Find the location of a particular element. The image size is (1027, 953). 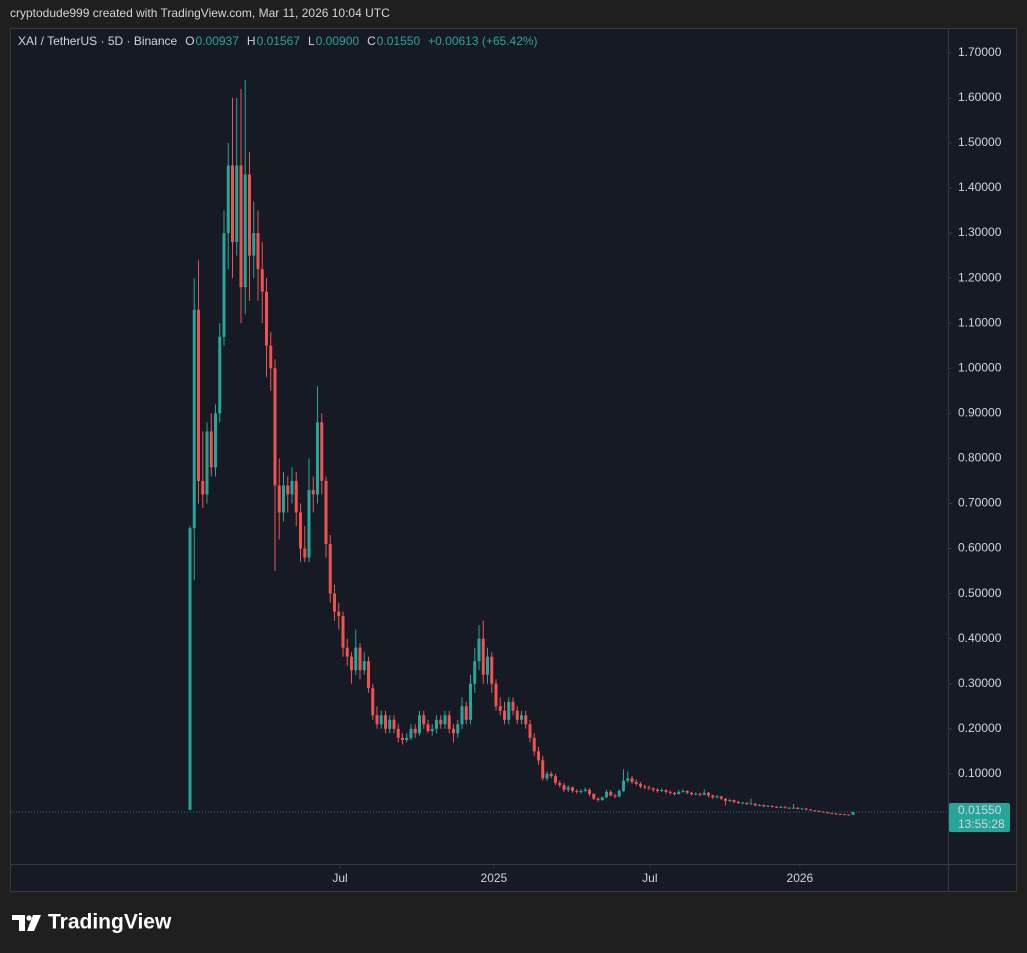

last-price-box is located at coordinates (979, 817).